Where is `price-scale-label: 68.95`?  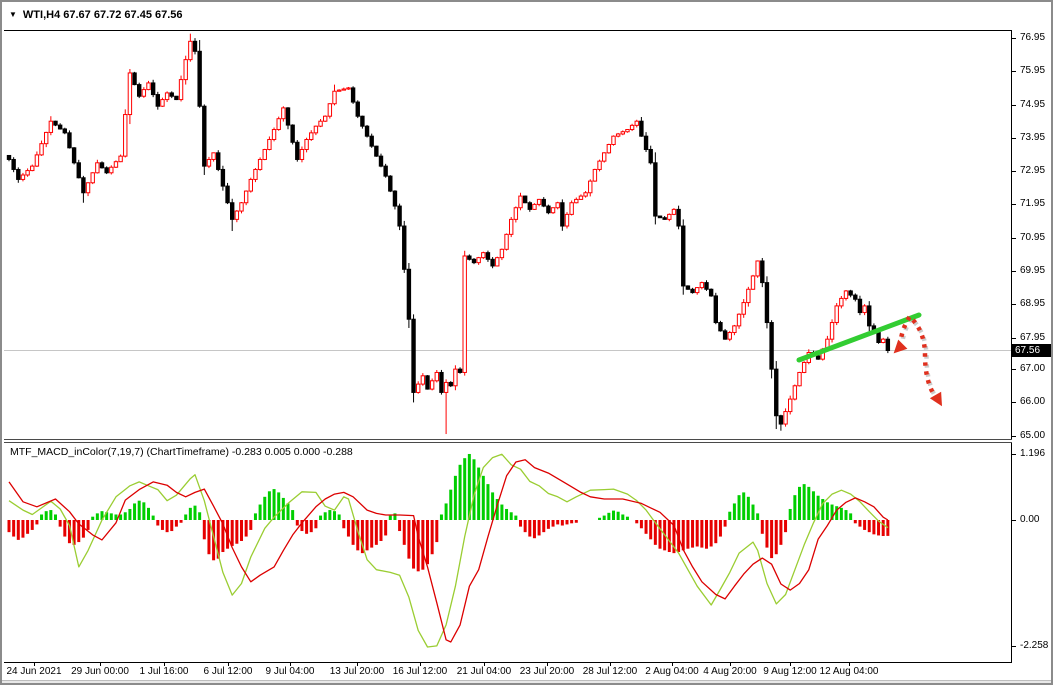
price-scale-label: 68.95 is located at coordinates (1033, 303).